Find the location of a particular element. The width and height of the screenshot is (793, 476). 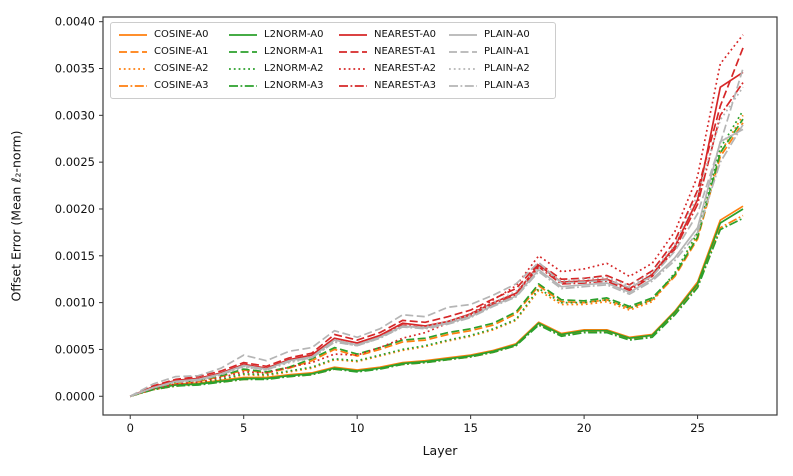

legend-item-l2norm-a3: L2NORM-A3 is located at coordinates (278, 86).